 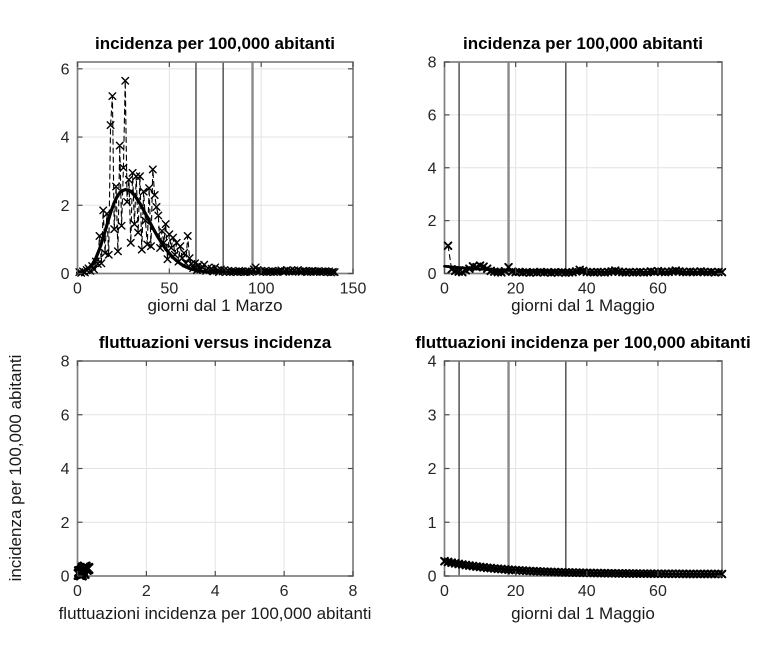 I want to click on series-markers-fluttuazioni-incidenza, so click(x=583, y=567).